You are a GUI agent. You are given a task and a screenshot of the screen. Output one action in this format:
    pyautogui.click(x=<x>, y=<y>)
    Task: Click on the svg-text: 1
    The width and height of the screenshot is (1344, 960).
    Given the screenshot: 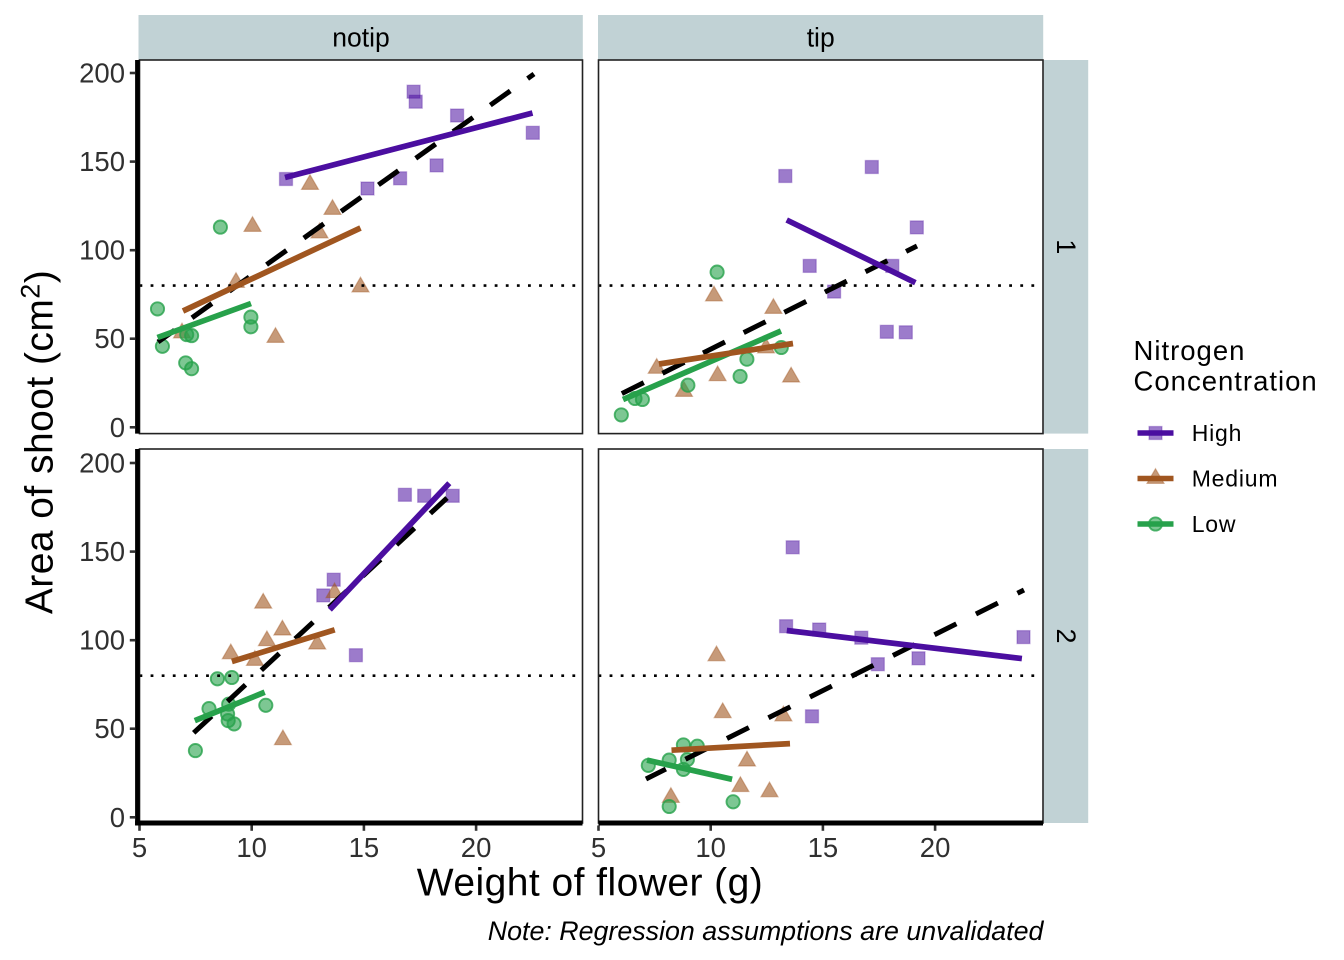 What is the action you would take?
    pyautogui.click(x=1066, y=246)
    